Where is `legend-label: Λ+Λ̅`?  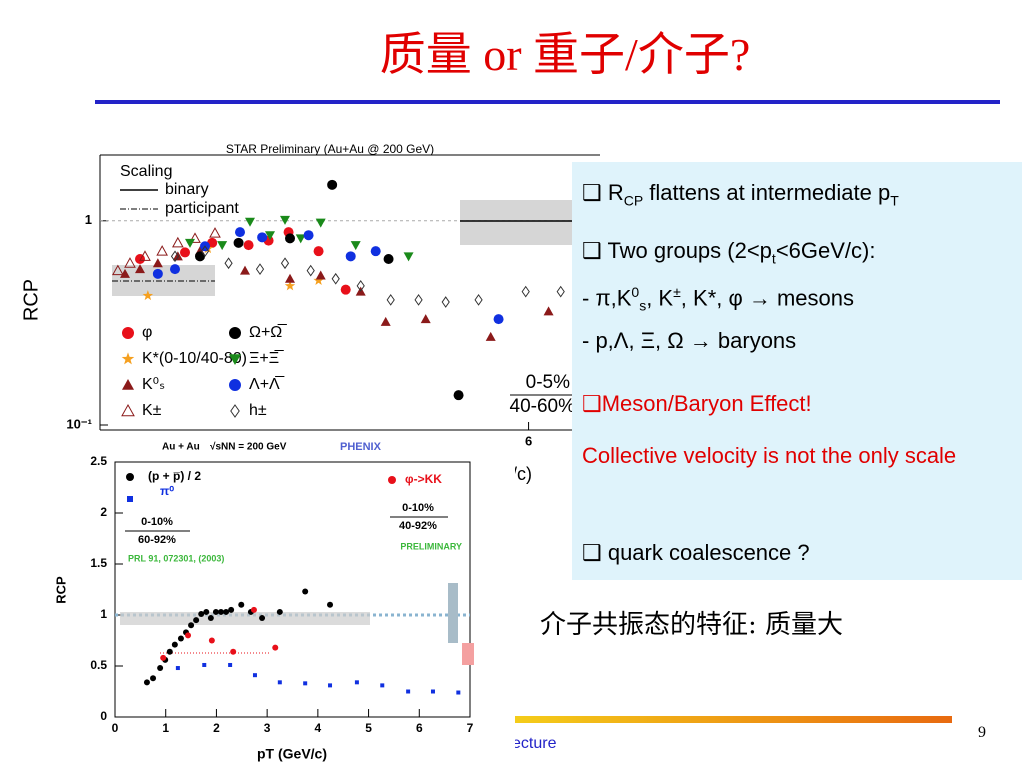
legend-label: Λ+Λ̅ is located at coordinates (267, 384).